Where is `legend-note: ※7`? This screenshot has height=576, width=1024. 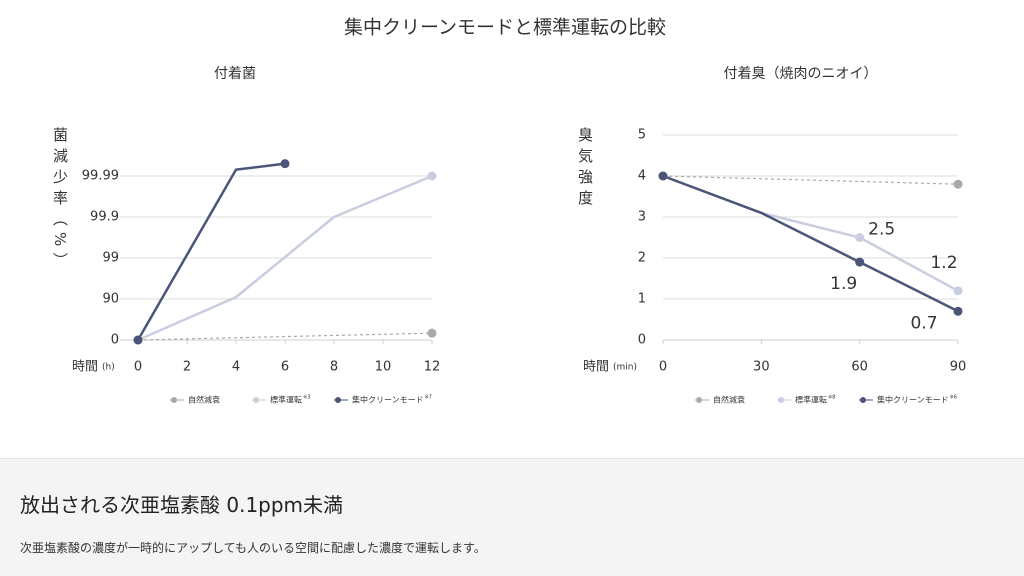 legend-note: ※7 is located at coordinates (428, 398).